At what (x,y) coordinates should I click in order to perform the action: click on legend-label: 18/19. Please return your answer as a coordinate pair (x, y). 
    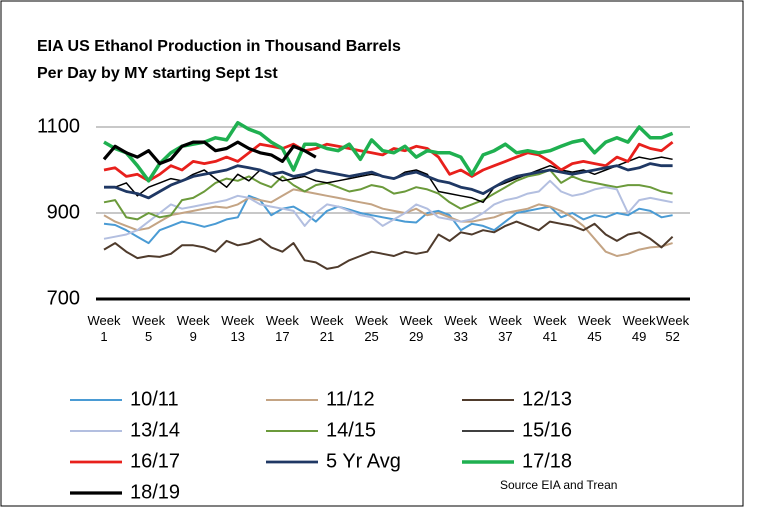
    Looking at the image, I should click on (155, 492).